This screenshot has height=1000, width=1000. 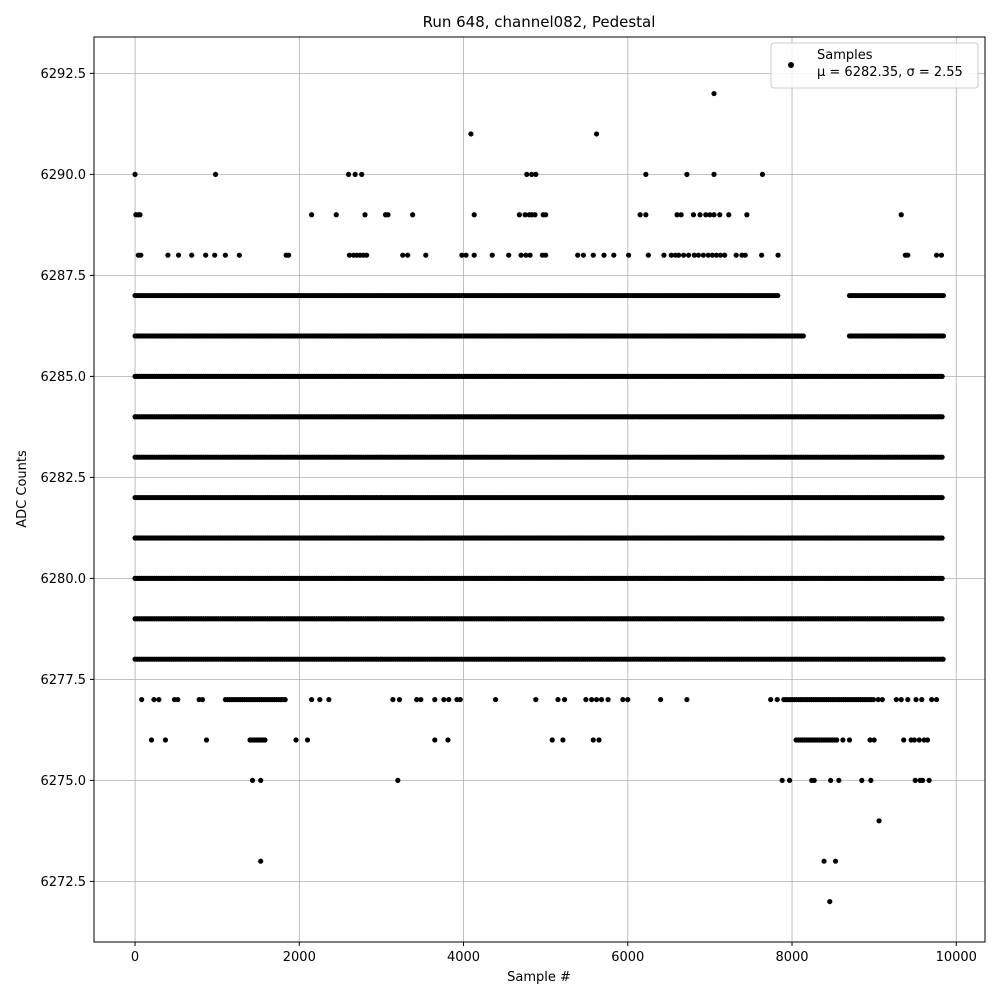 What do you see at coordinates (299, 957) in the screenshot?
I see `x-tick-label: 2000` at bounding box center [299, 957].